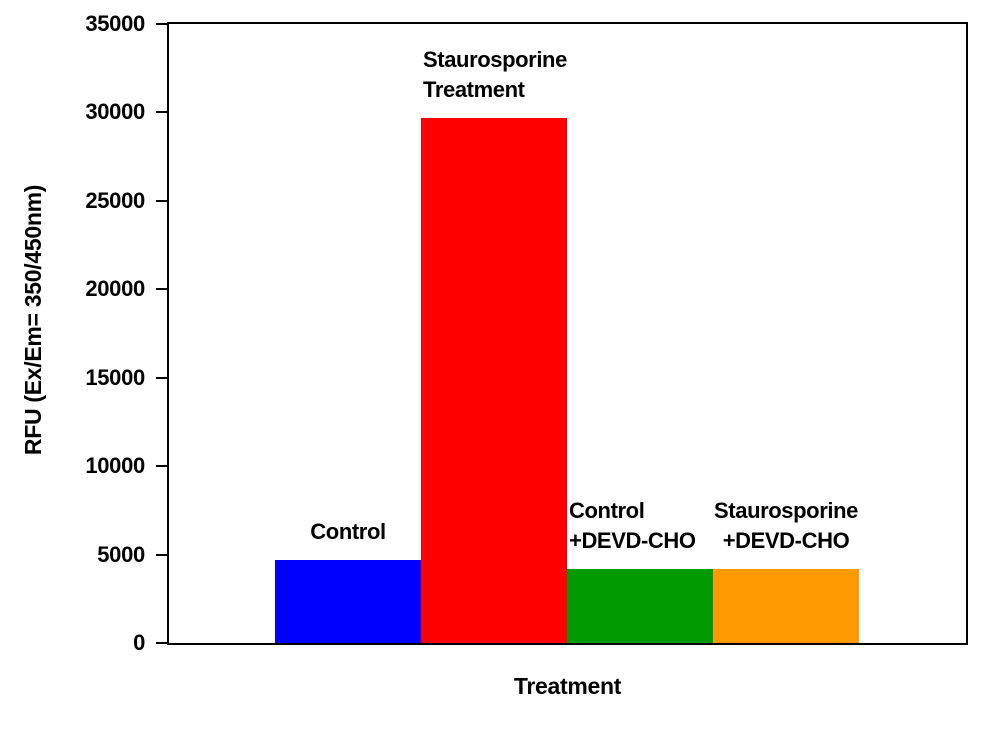 This screenshot has width=991, height=729. Describe the element at coordinates (786, 526) in the screenshot. I see `bar-label-staurosporine-devd-cho: Staurosporine +DEVD-CHO` at that location.